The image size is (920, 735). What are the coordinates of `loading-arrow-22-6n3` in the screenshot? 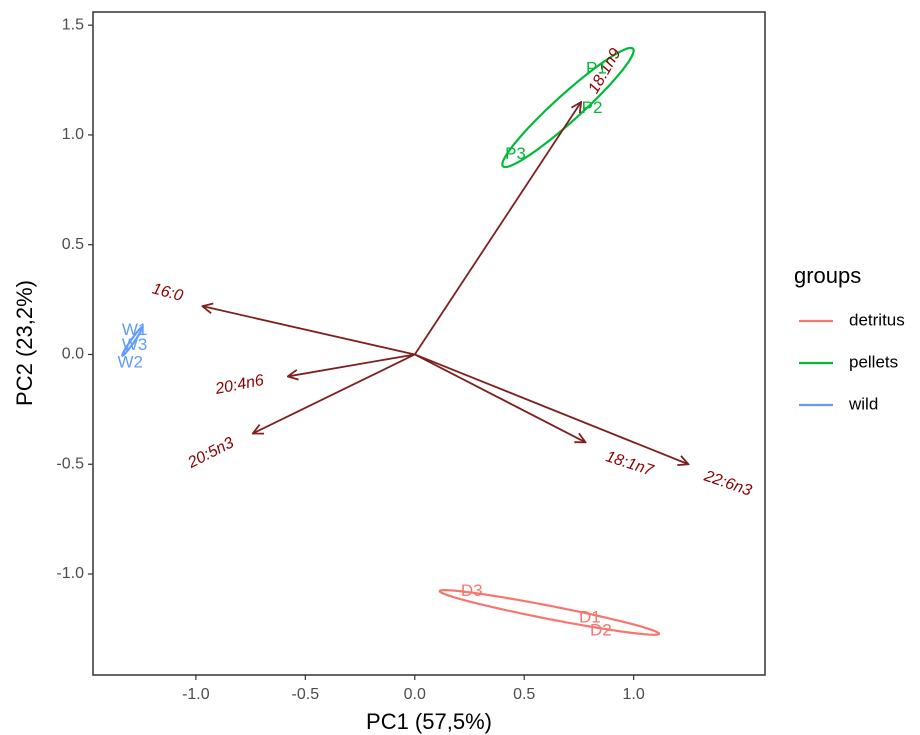 It's located at (551, 408).